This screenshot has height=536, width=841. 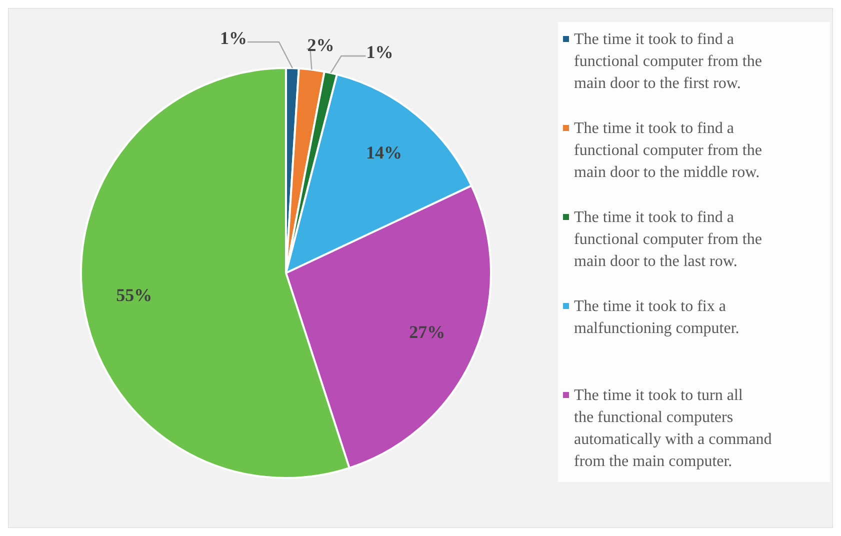 I want to click on data-label: 27%, so click(x=427, y=332).